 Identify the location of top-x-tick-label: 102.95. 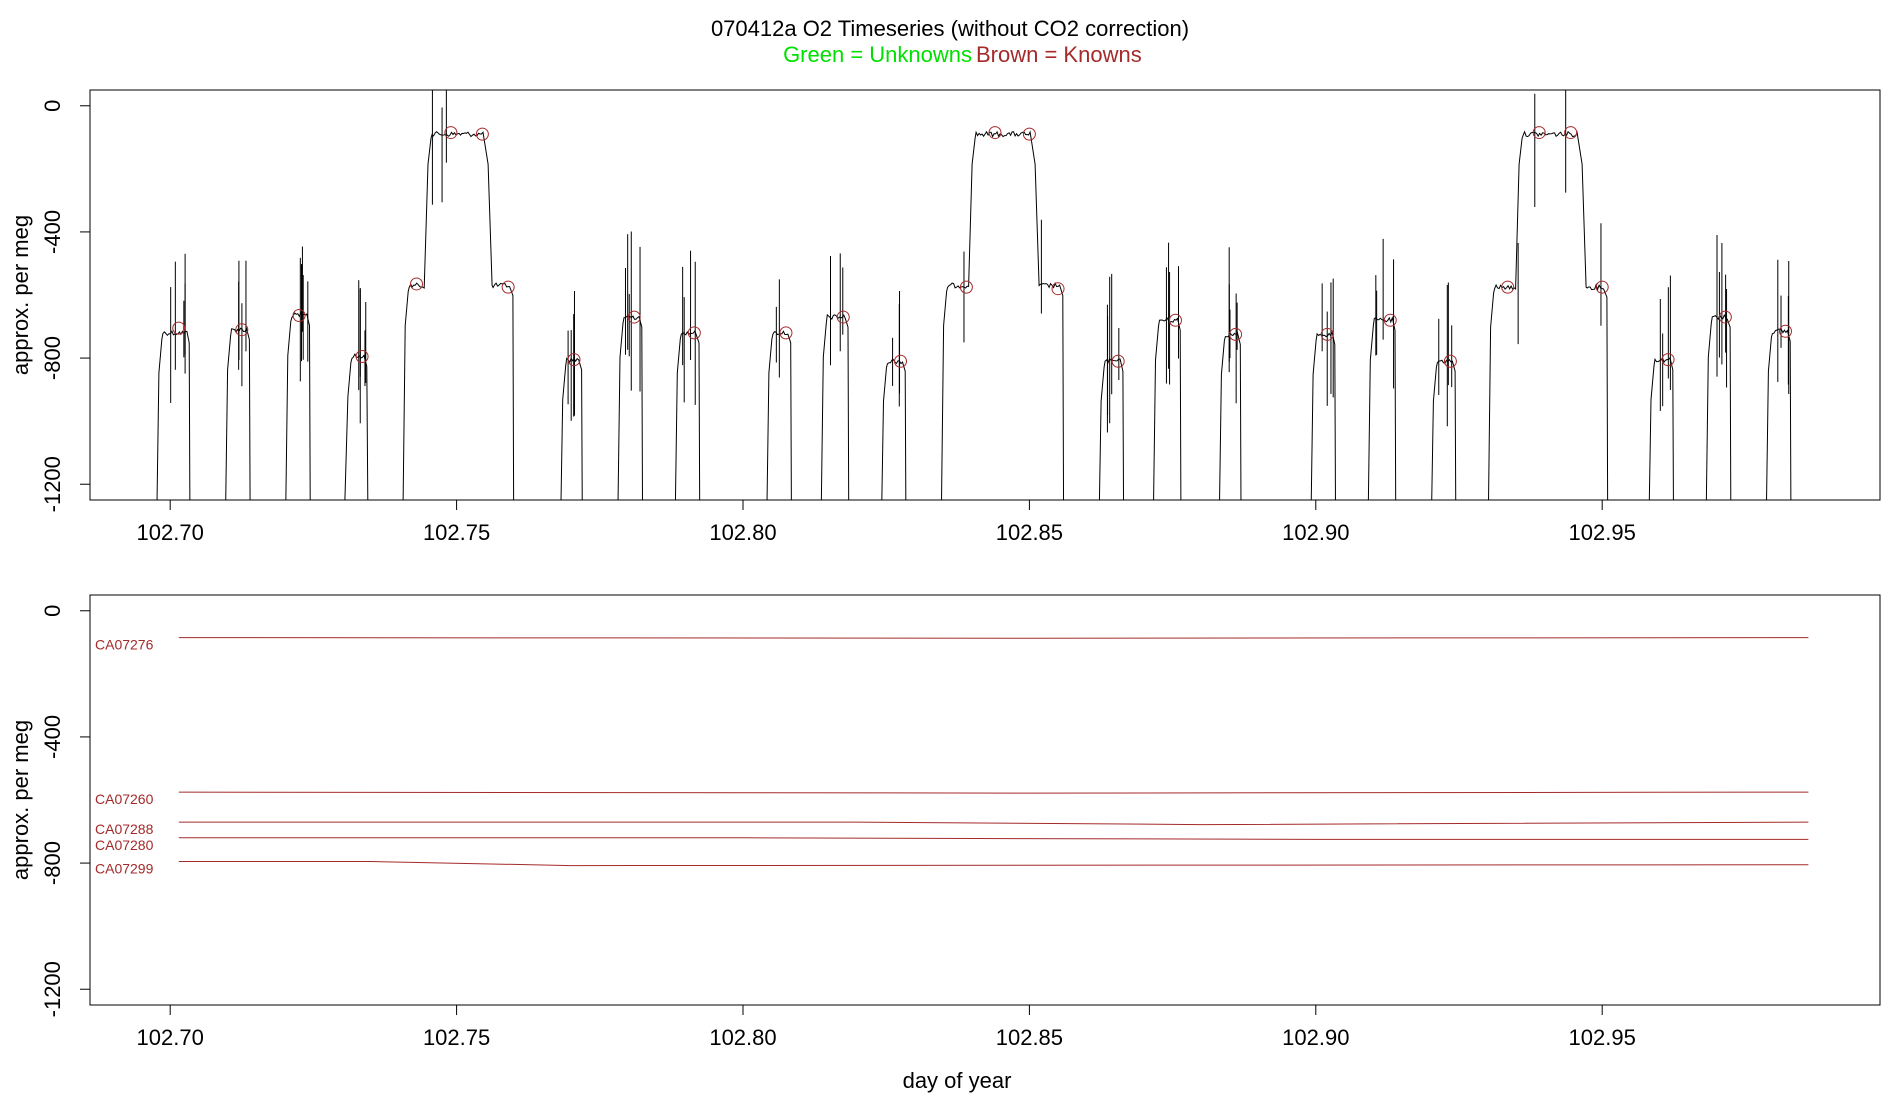
(1602, 532).